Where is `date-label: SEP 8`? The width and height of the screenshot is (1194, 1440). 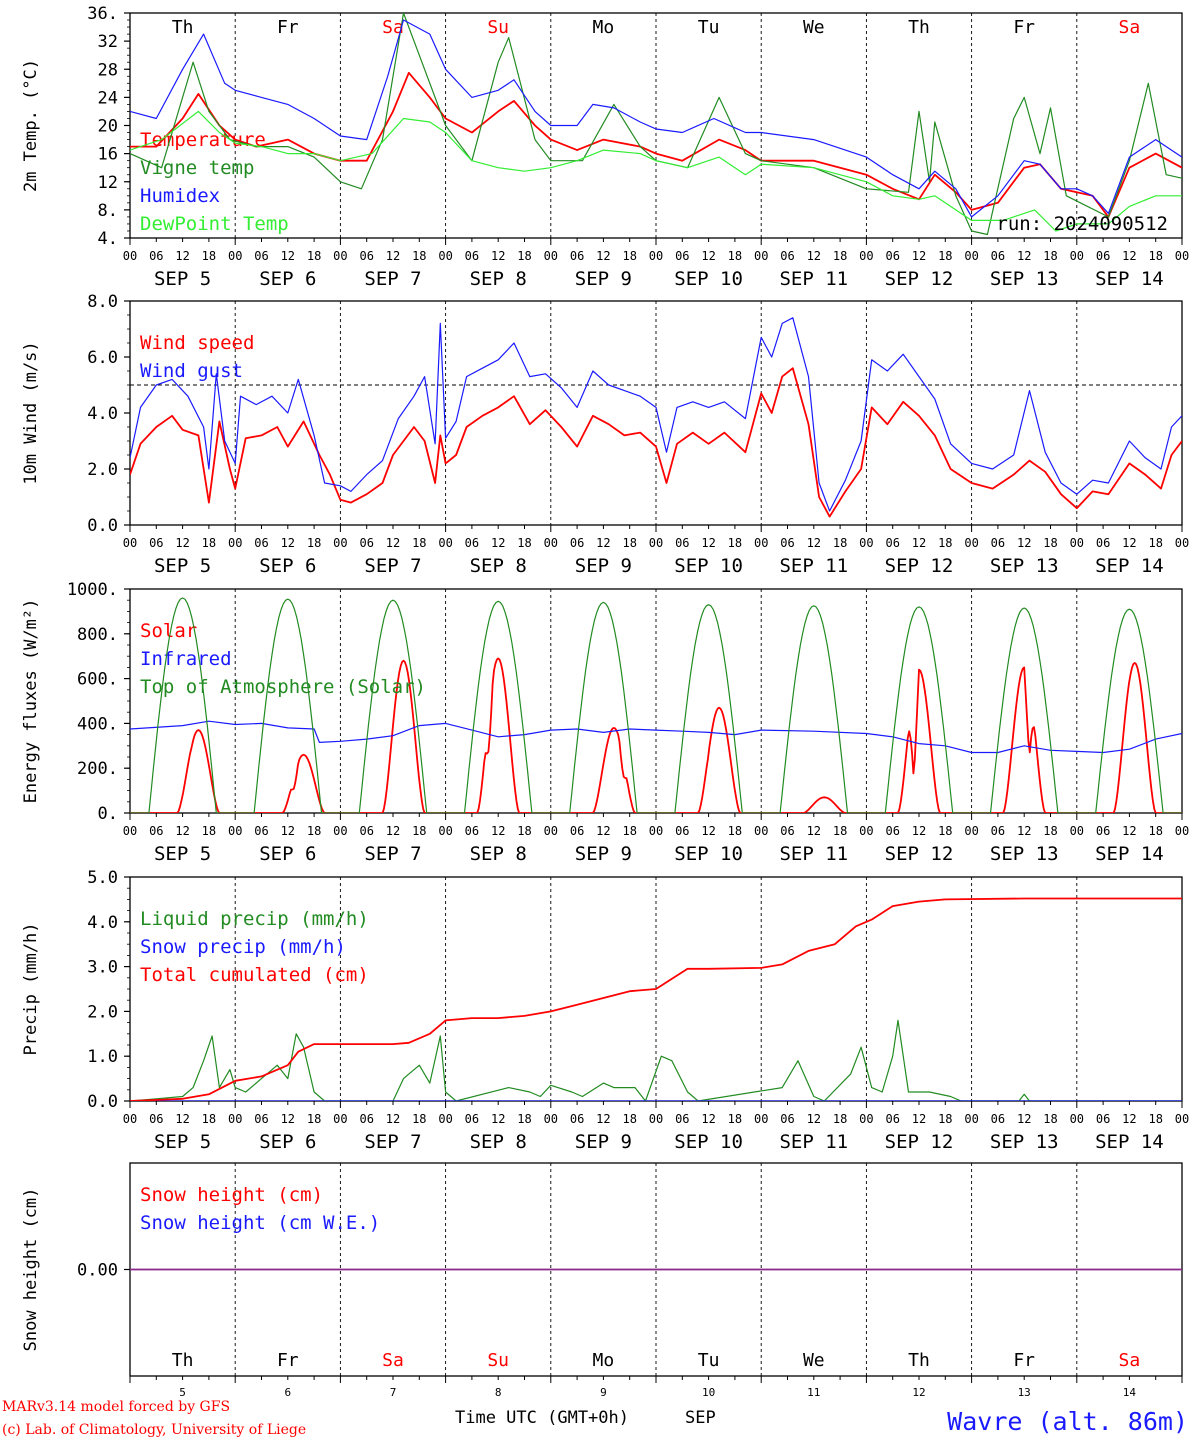
date-label: SEP 8 is located at coordinates (498, 1142).